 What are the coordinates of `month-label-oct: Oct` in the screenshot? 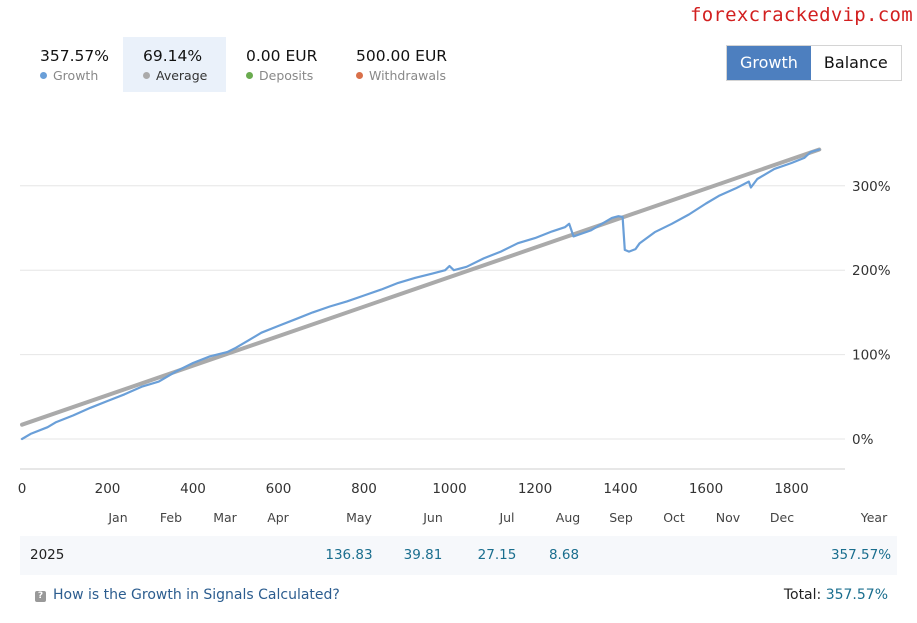 It's located at (674, 517).